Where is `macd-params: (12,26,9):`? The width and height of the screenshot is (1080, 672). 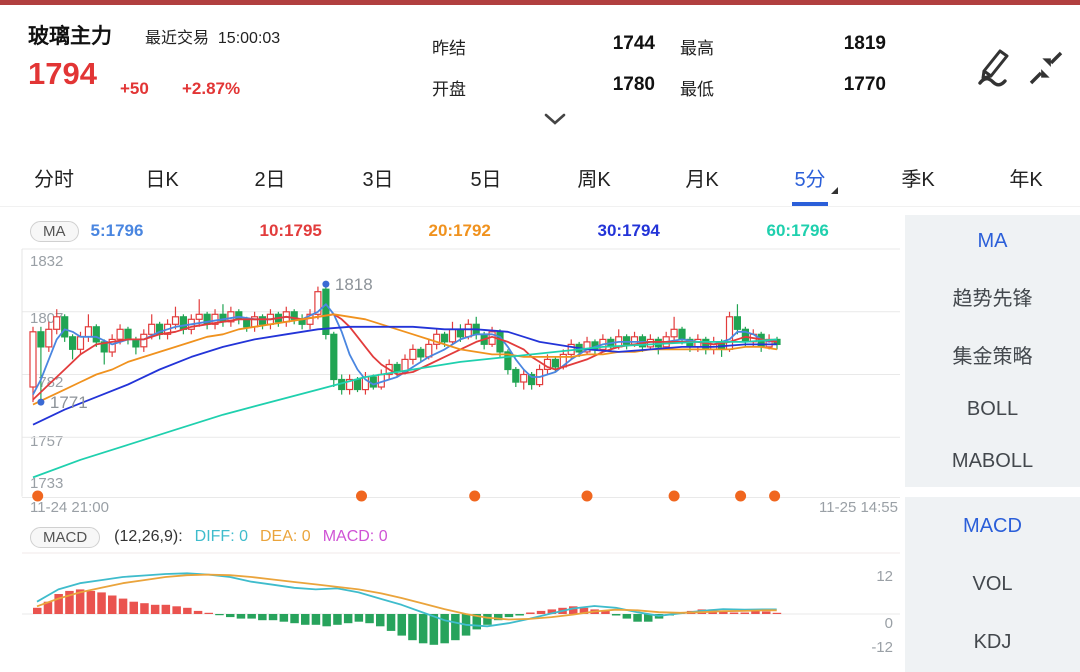 macd-params: (12,26,9): is located at coordinates (148, 536).